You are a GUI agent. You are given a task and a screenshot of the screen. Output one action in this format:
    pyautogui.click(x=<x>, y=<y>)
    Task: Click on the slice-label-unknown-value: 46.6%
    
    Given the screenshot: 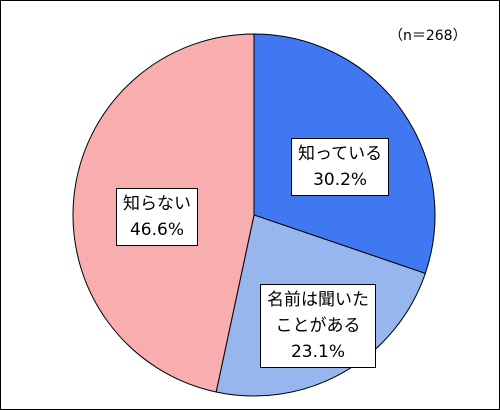 What is the action you would take?
    pyautogui.click(x=156, y=230)
    